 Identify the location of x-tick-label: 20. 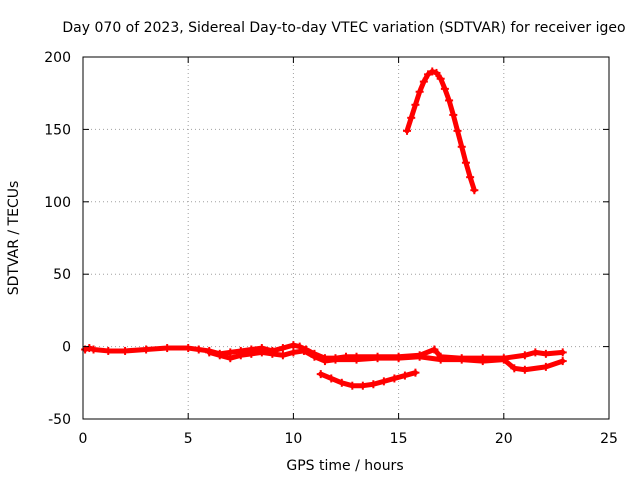
(504, 439).